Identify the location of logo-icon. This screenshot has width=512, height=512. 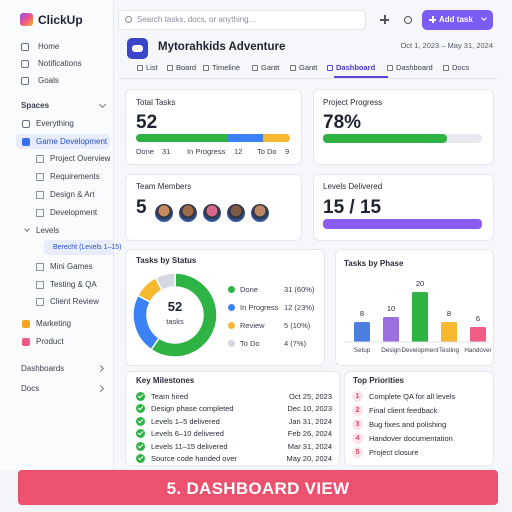
(26, 19).